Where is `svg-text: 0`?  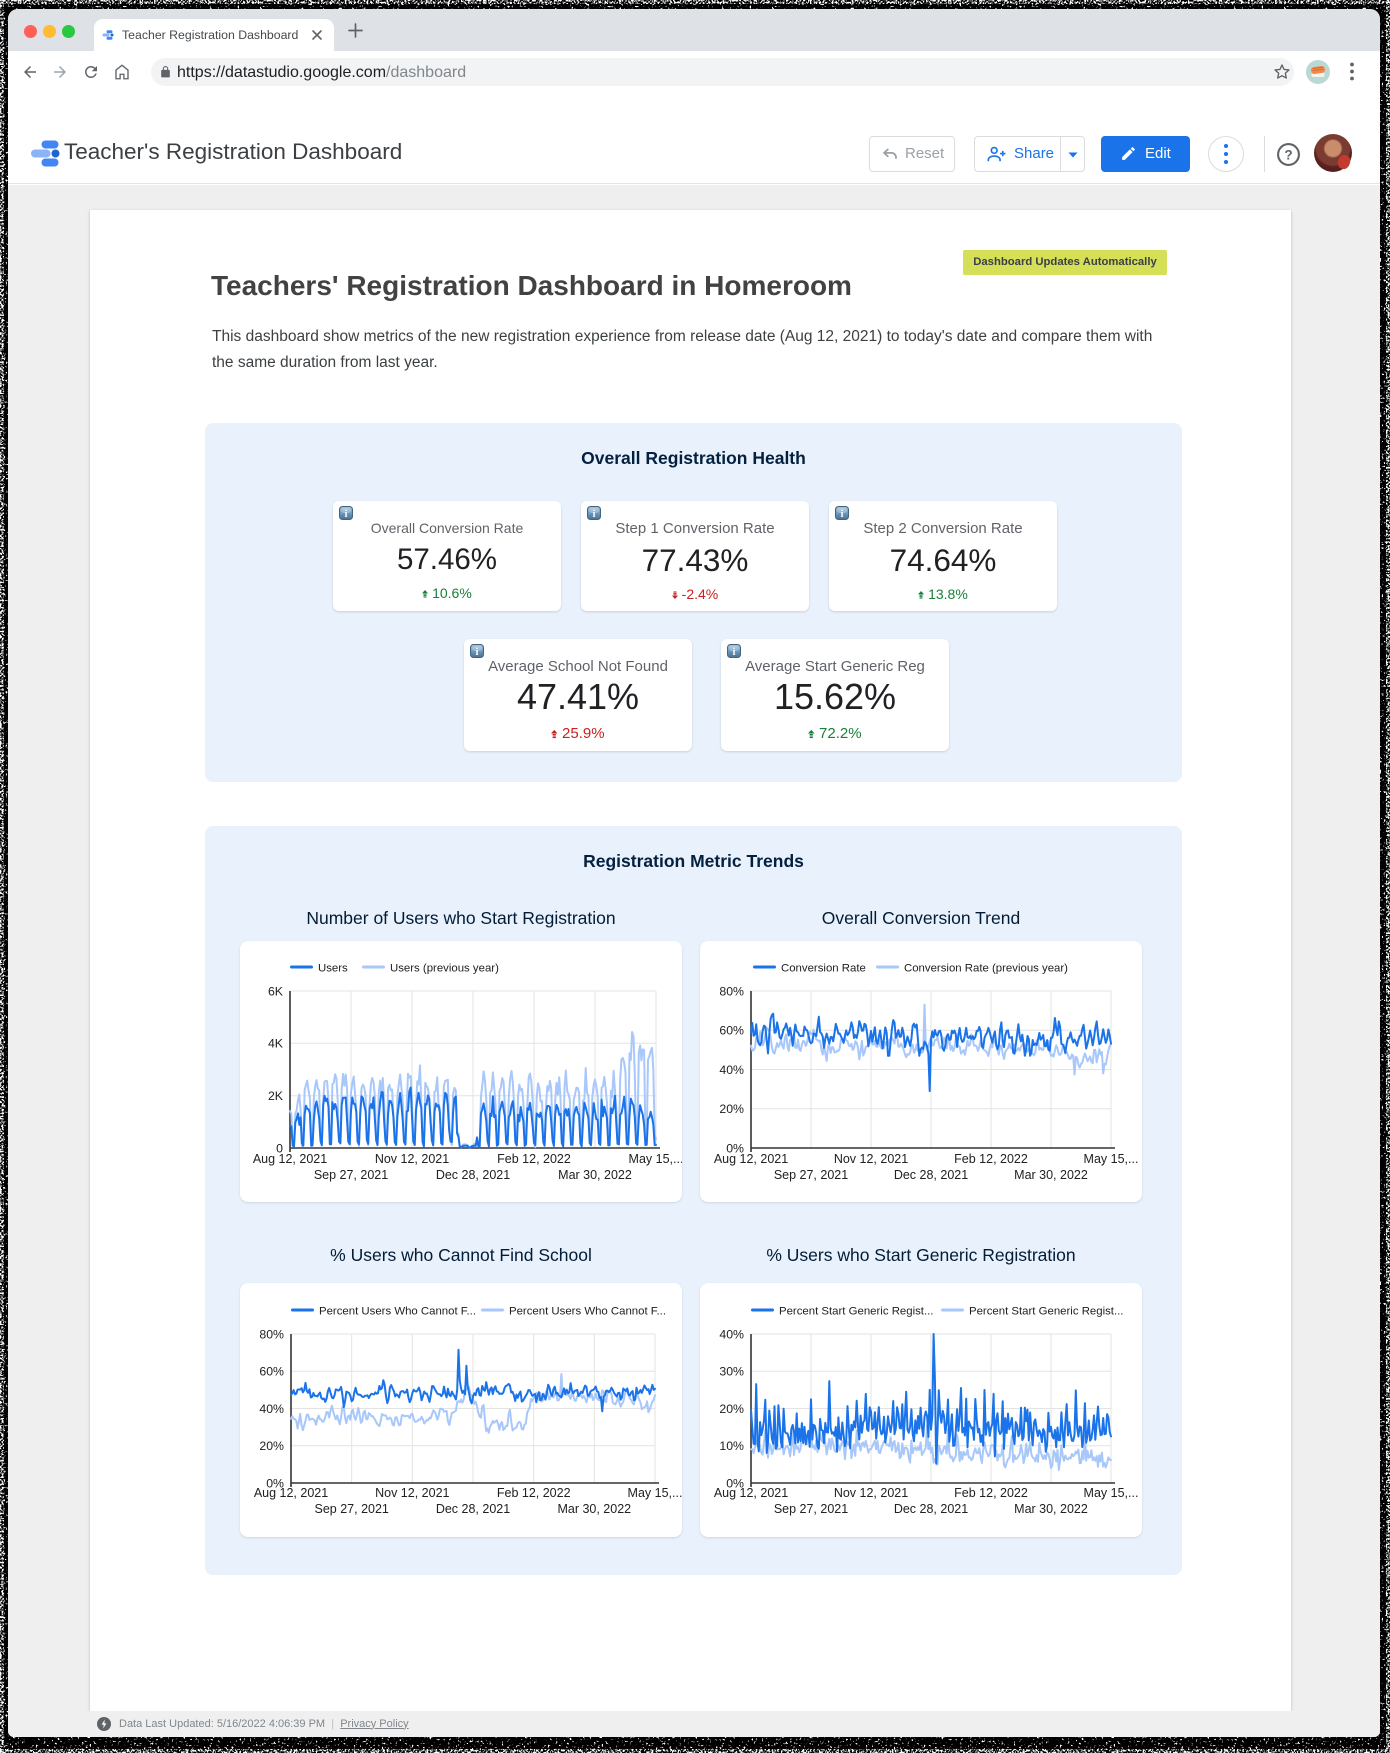 svg-text: 0 is located at coordinates (279, 1148).